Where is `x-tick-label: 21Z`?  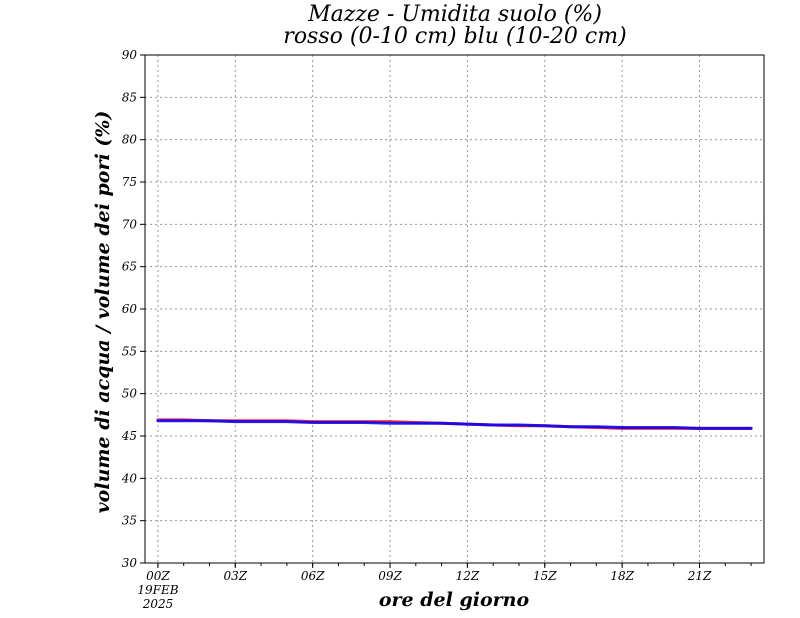
x-tick-label: 21Z is located at coordinates (699, 576).